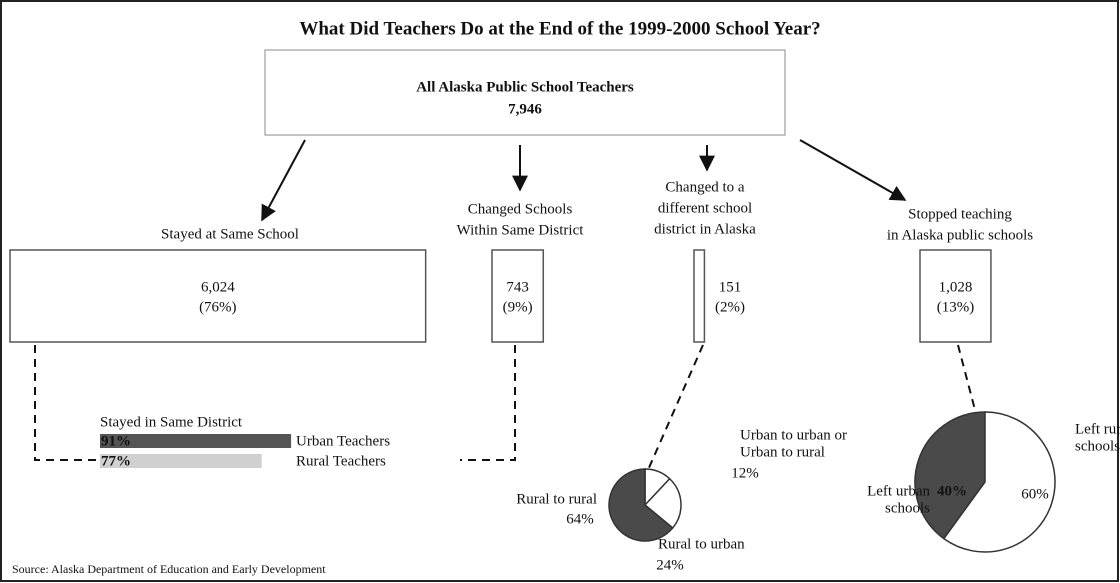 The width and height of the screenshot is (1120, 583). What do you see at coordinates (705, 208) in the screenshot?
I see `branch-label: different school` at bounding box center [705, 208].